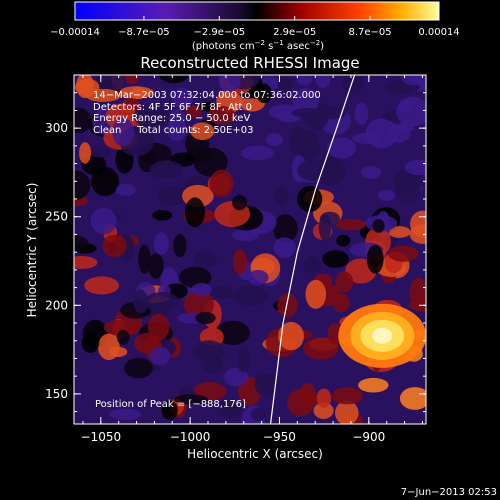 Image resolution: width=500 pixels, height=500 pixels. What do you see at coordinates (75, 32) in the screenshot?
I see `colorbar-tick-label: −0.00014` at bounding box center [75, 32].